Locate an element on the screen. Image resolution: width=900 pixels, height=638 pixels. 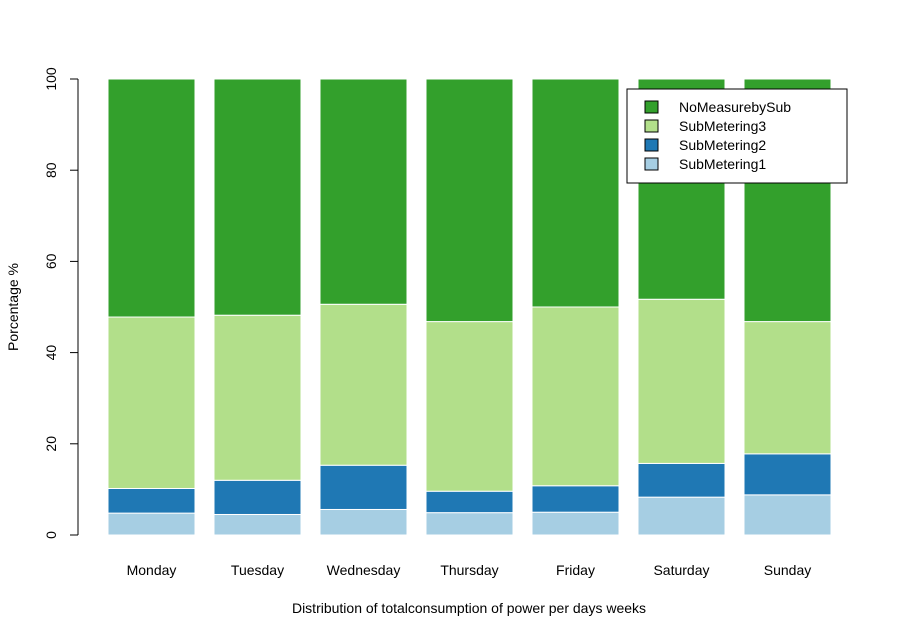
y-tick-label: 20 is located at coordinates (51, 444).